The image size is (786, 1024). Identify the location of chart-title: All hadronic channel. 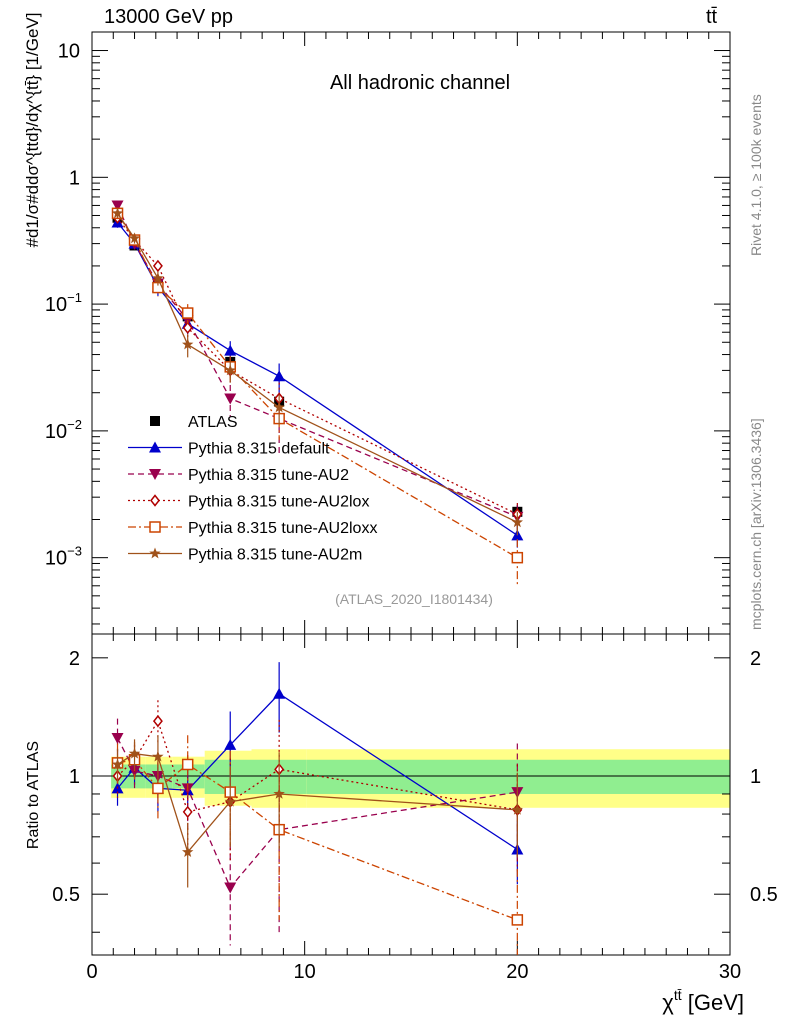
(420, 83).